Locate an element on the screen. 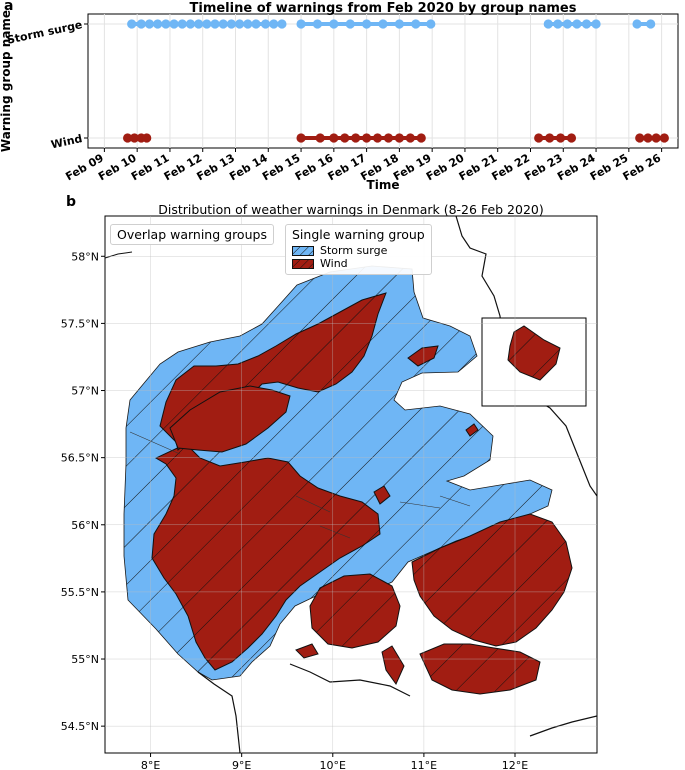  legend-item-storm-surge: Storm surge is located at coordinates (358, 250).